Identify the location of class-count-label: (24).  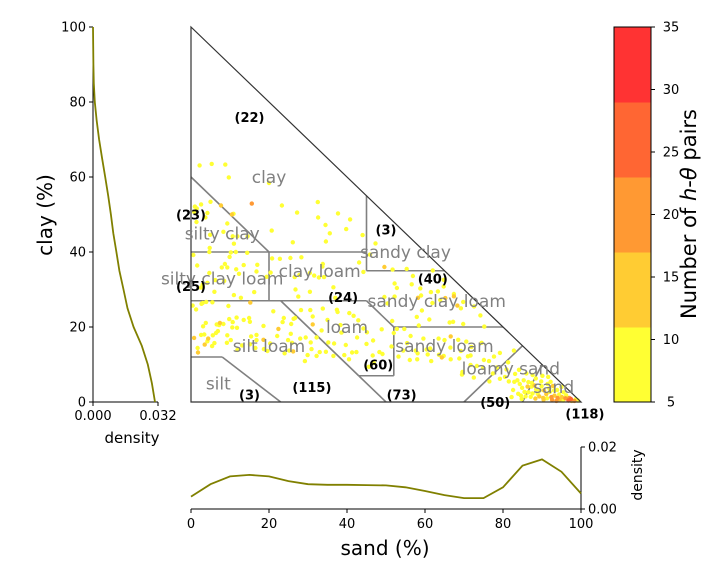
(343, 298).